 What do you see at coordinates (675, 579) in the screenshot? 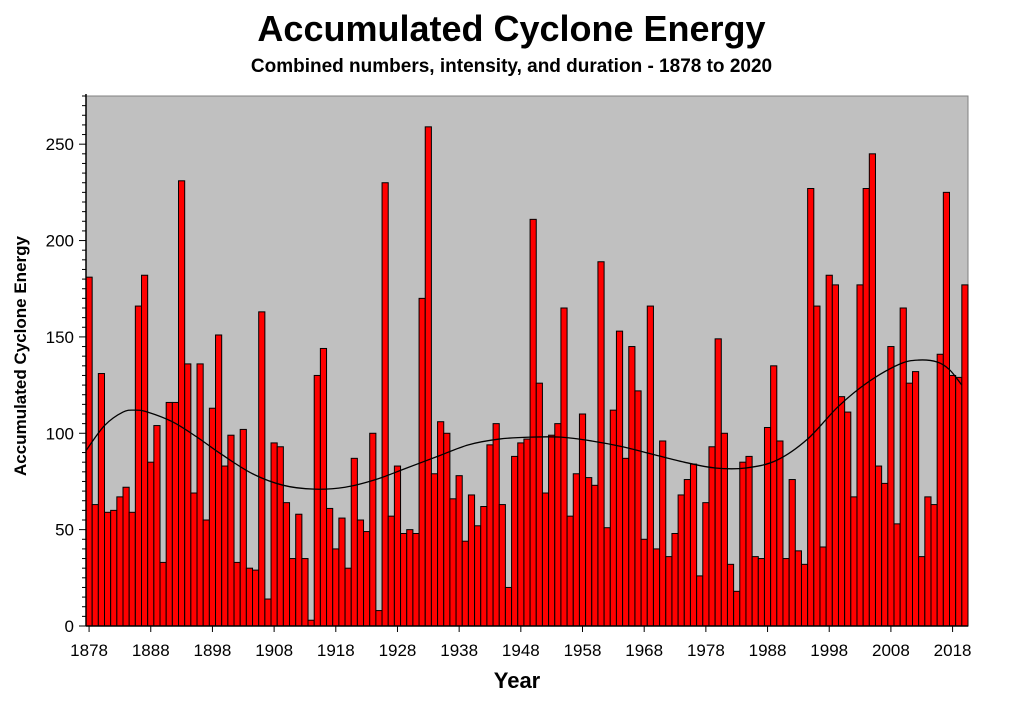
I see `bar-1973` at bounding box center [675, 579].